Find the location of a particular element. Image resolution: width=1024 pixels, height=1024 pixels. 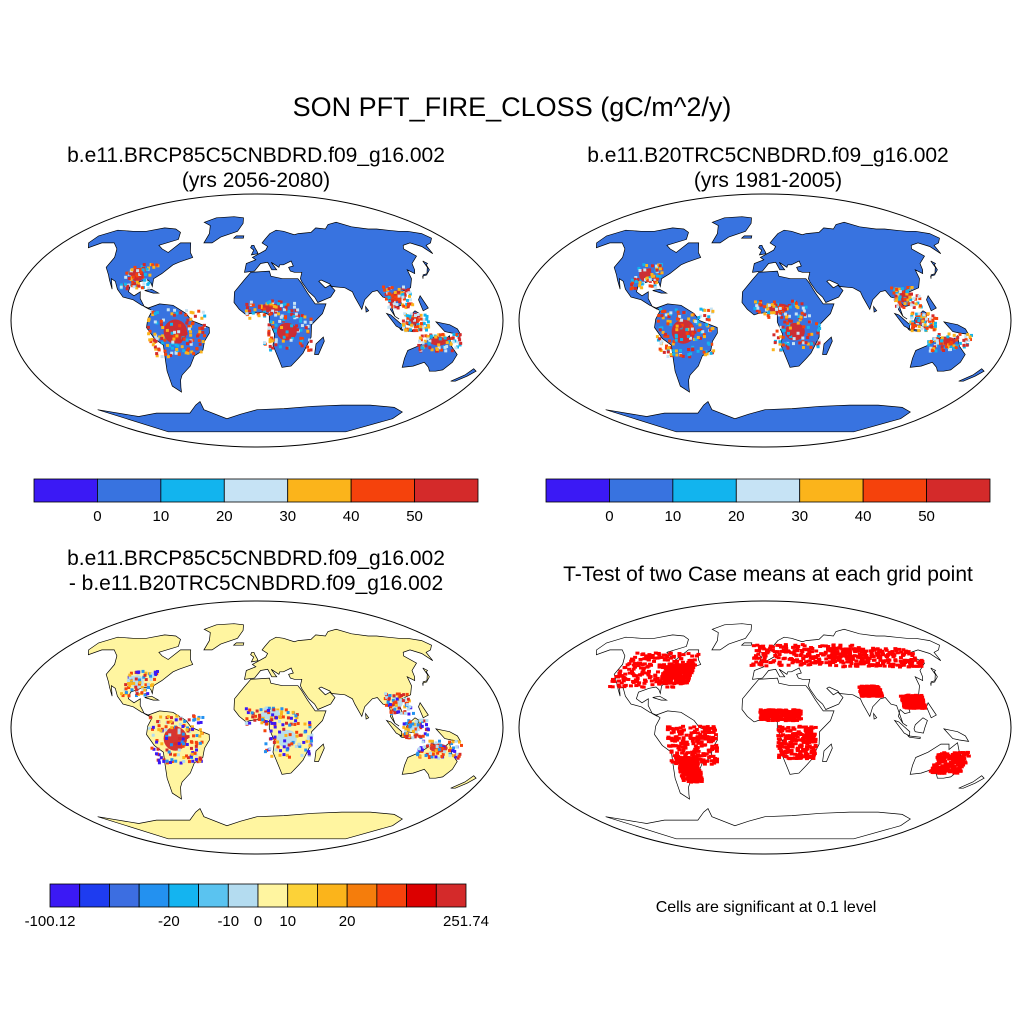

significance-note: Cells are significant at 0.1 level is located at coordinates (766, 907).